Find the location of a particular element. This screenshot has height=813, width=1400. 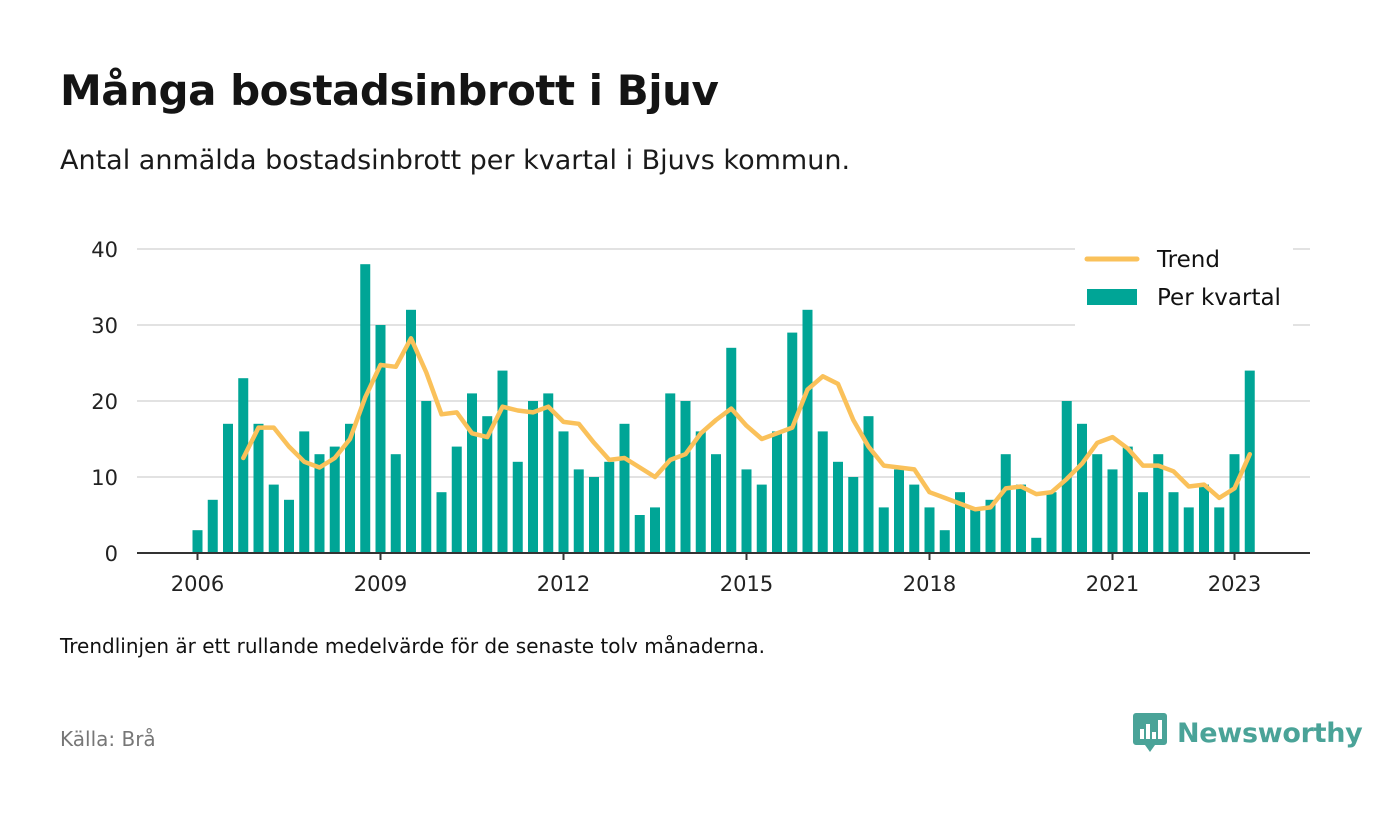

legend-bar-swatch is located at coordinates (1112, 297).